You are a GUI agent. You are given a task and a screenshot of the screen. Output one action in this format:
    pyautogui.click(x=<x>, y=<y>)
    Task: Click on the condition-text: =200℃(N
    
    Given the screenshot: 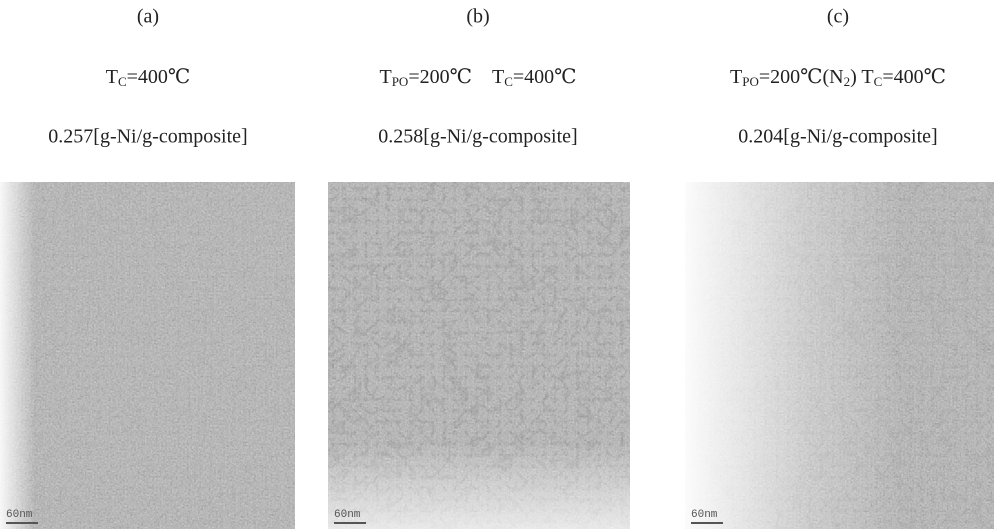 What is the action you would take?
    pyautogui.click(x=801, y=77)
    